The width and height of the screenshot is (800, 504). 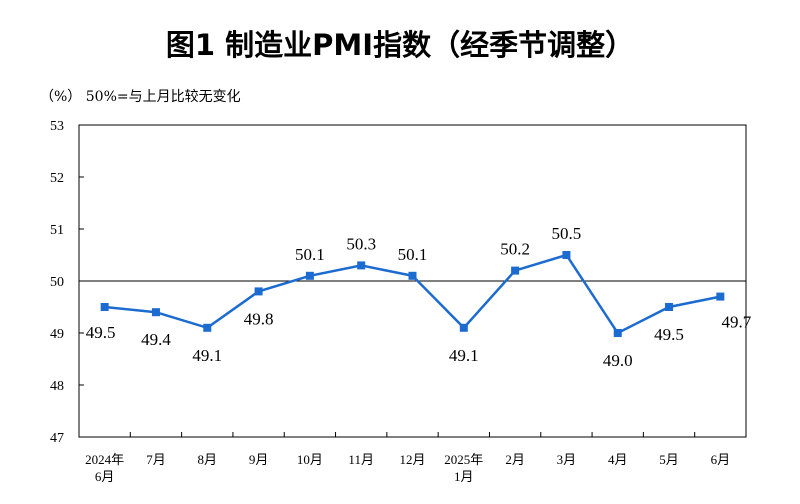 What do you see at coordinates (464, 476) in the screenshot?
I see `x-tick-label: 1月` at bounding box center [464, 476].